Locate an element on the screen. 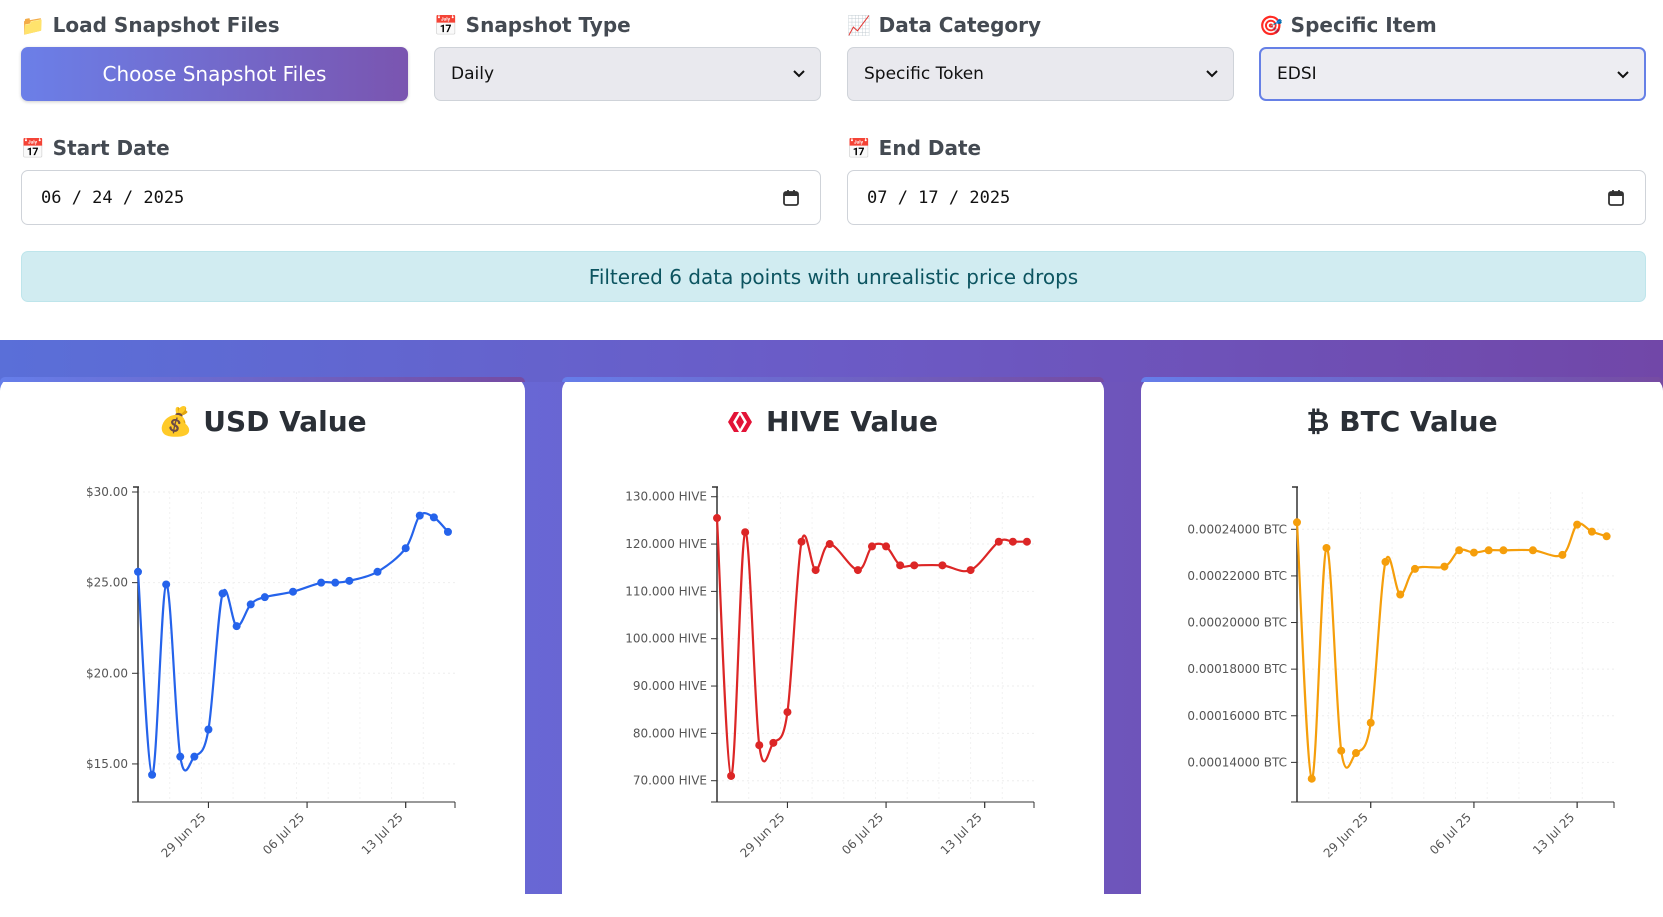 This screenshot has height=917, width=1663. end-date-input: 07 / 17 / 2025 is located at coordinates (1246, 197).